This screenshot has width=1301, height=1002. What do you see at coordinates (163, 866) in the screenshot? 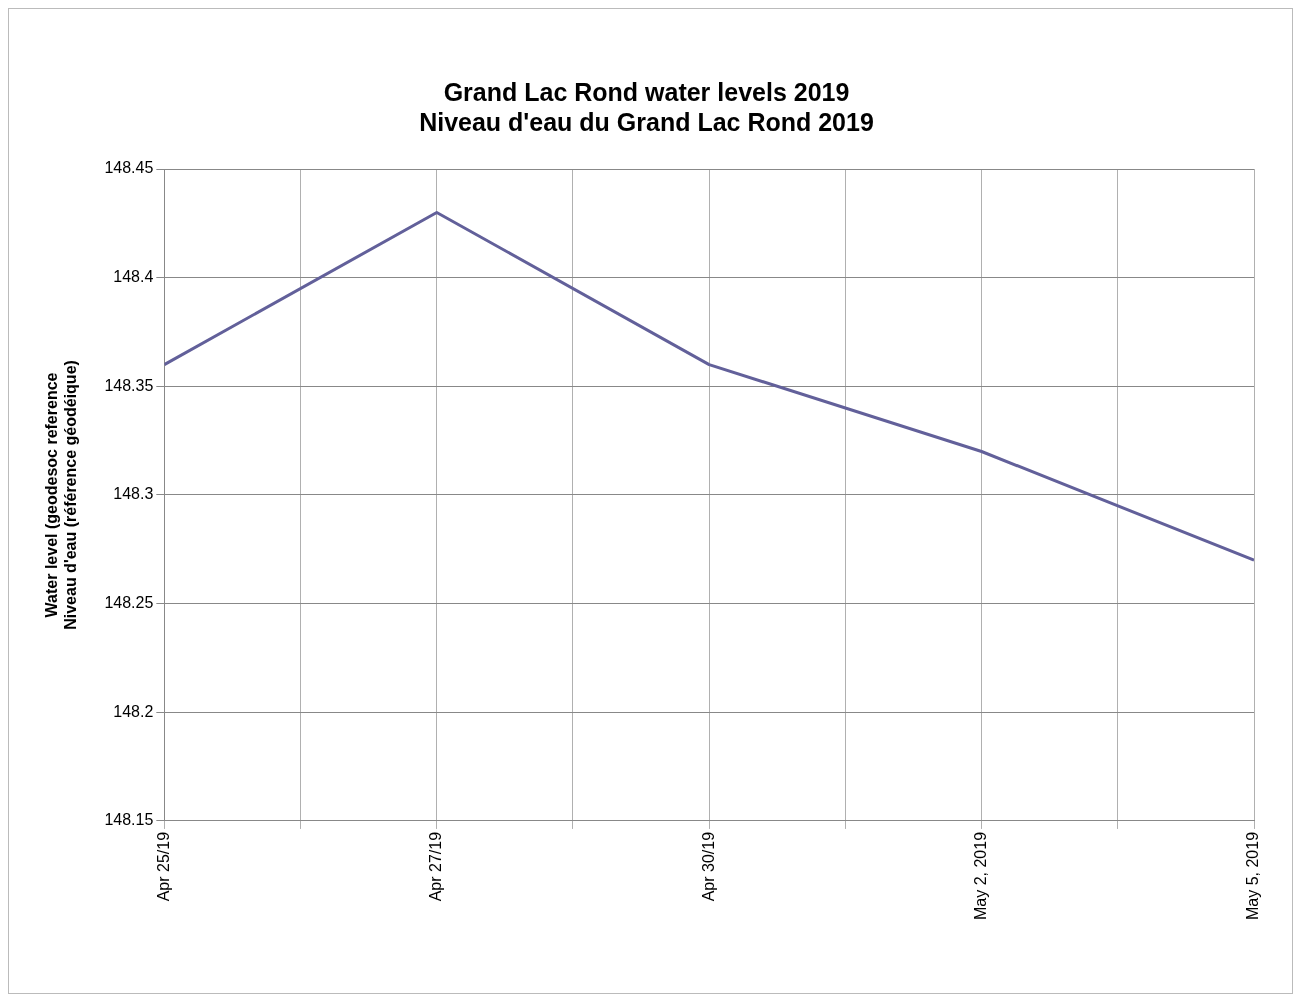
I see `x-tick-label: Apr 25/19` at bounding box center [163, 866].